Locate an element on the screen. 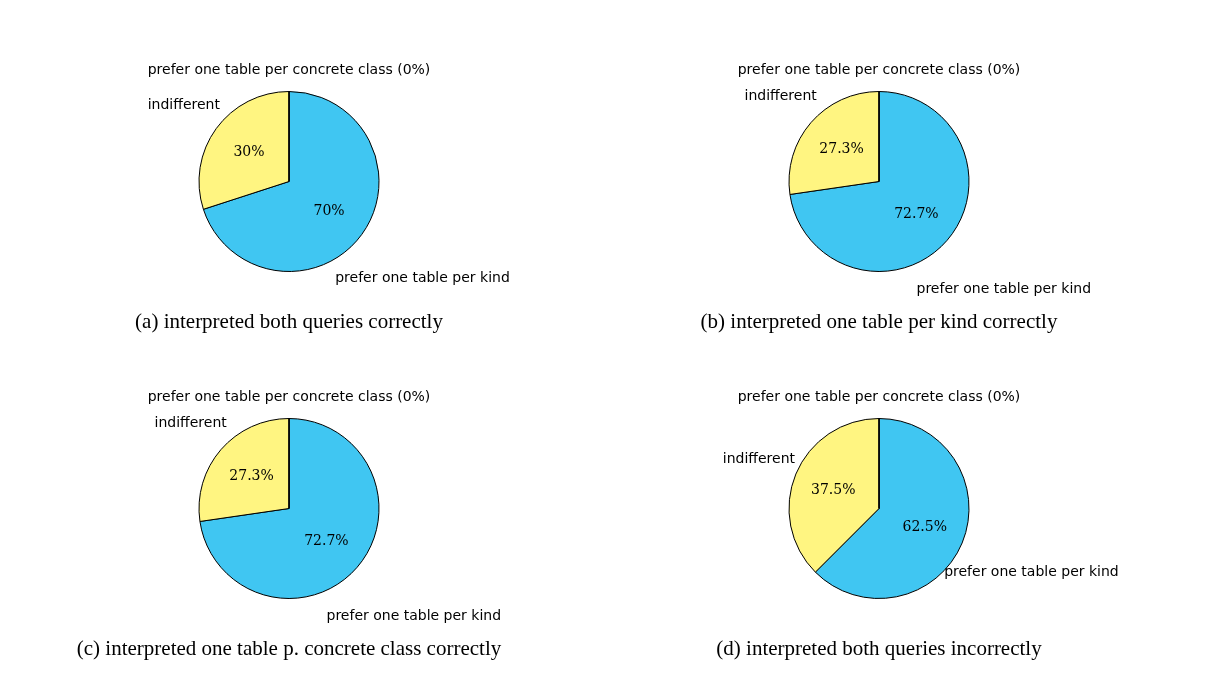  text: (a) interpreted both queries correctly is located at coordinates (289, 321).